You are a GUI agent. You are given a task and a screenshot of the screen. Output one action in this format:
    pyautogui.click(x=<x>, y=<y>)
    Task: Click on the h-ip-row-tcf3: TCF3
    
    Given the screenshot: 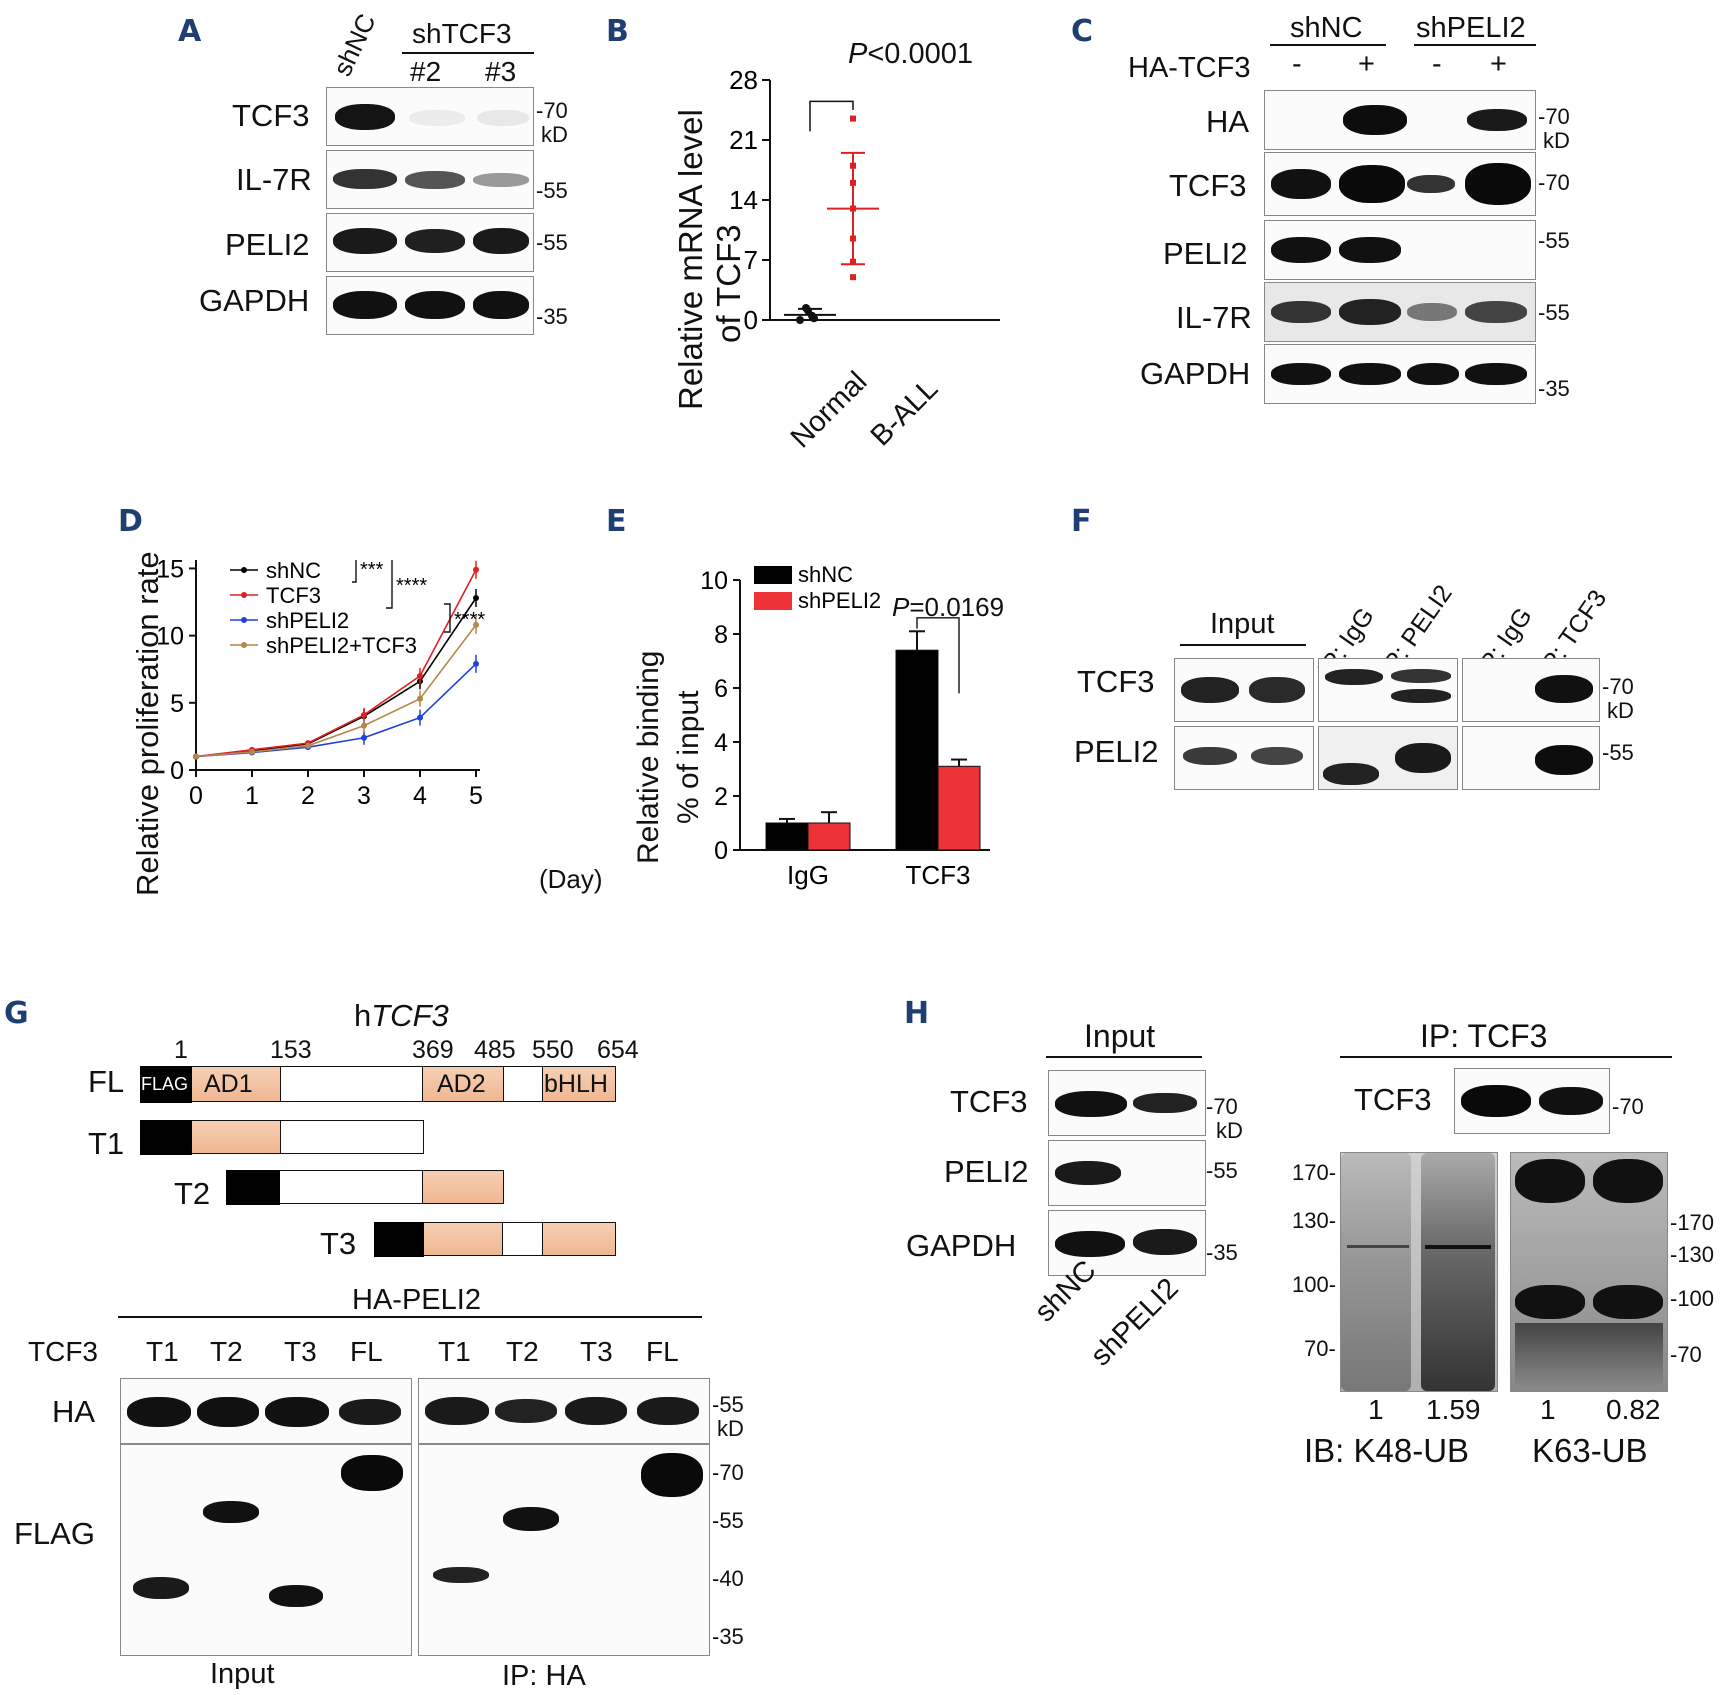 What is the action you would take?
    pyautogui.click(x=1393, y=1099)
    